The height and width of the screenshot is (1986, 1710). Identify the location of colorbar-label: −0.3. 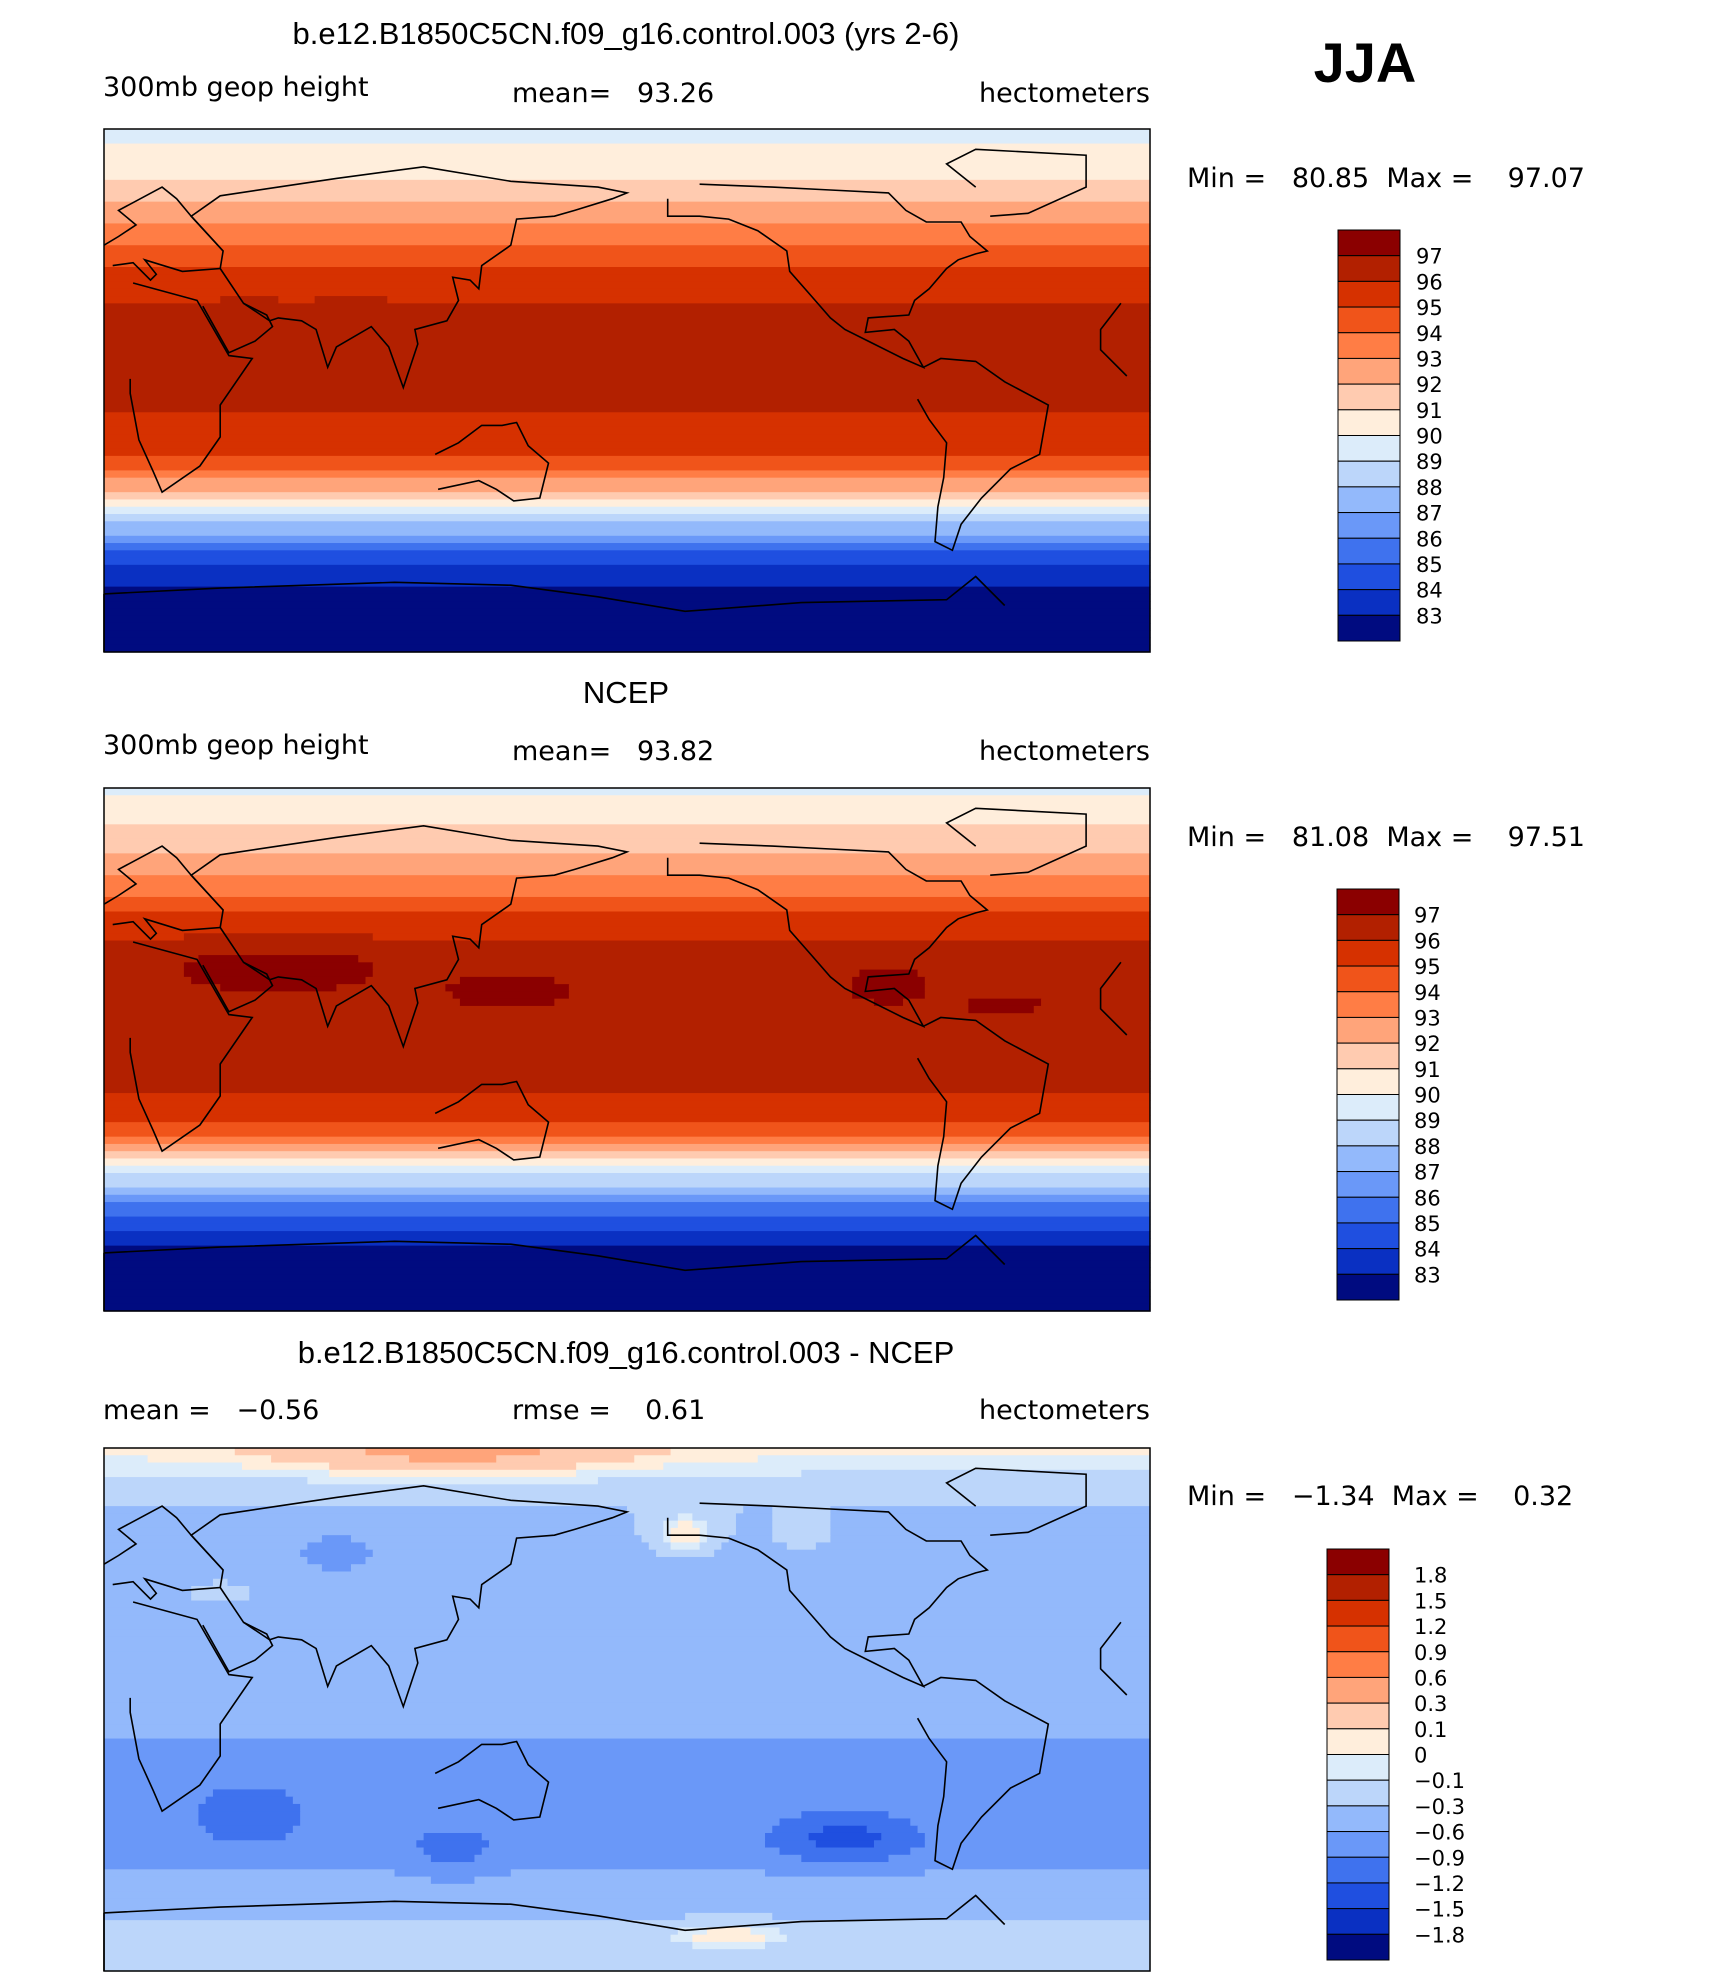
(1439, 1807).